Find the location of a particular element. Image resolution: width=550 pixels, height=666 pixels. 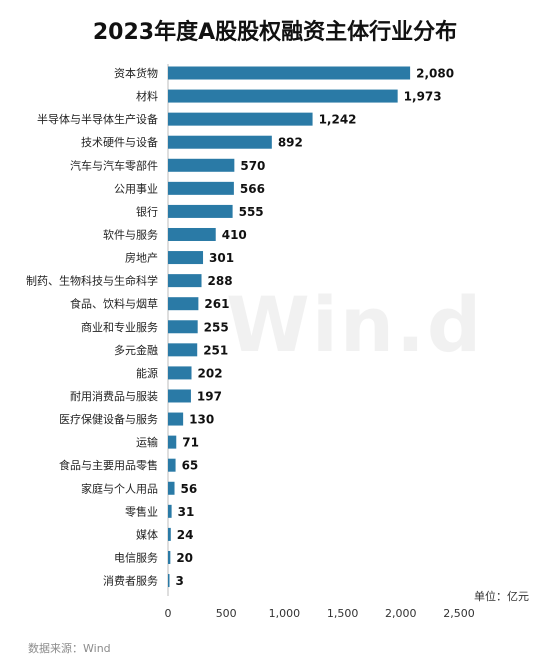

data-label: 288 is located at coordinates (220, 281).